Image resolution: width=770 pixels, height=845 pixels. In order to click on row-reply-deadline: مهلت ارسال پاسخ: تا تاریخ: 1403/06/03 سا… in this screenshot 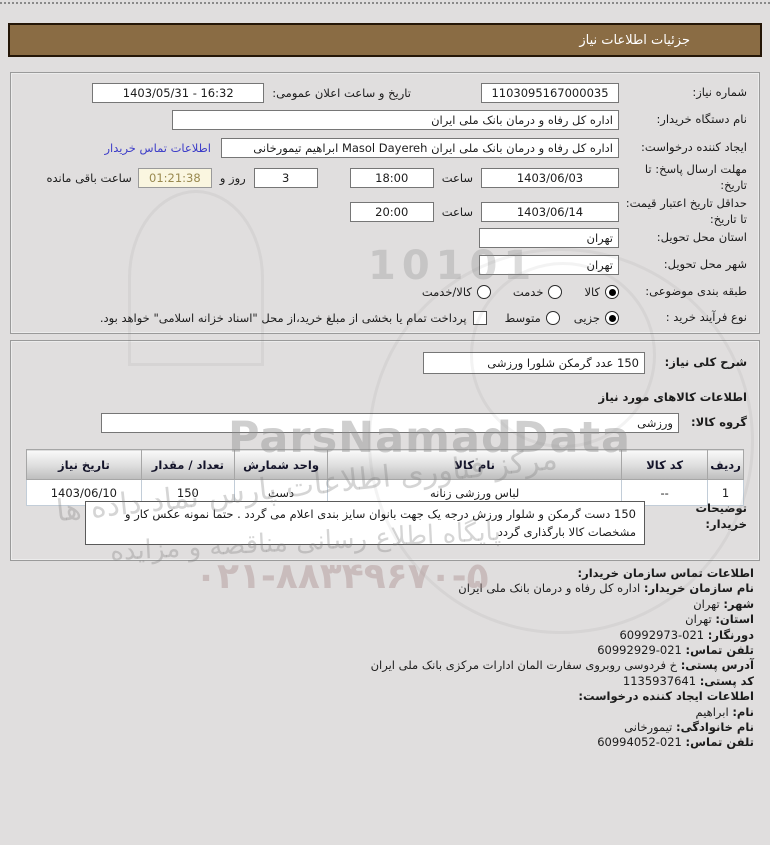, I will do `click(385, 178)`.